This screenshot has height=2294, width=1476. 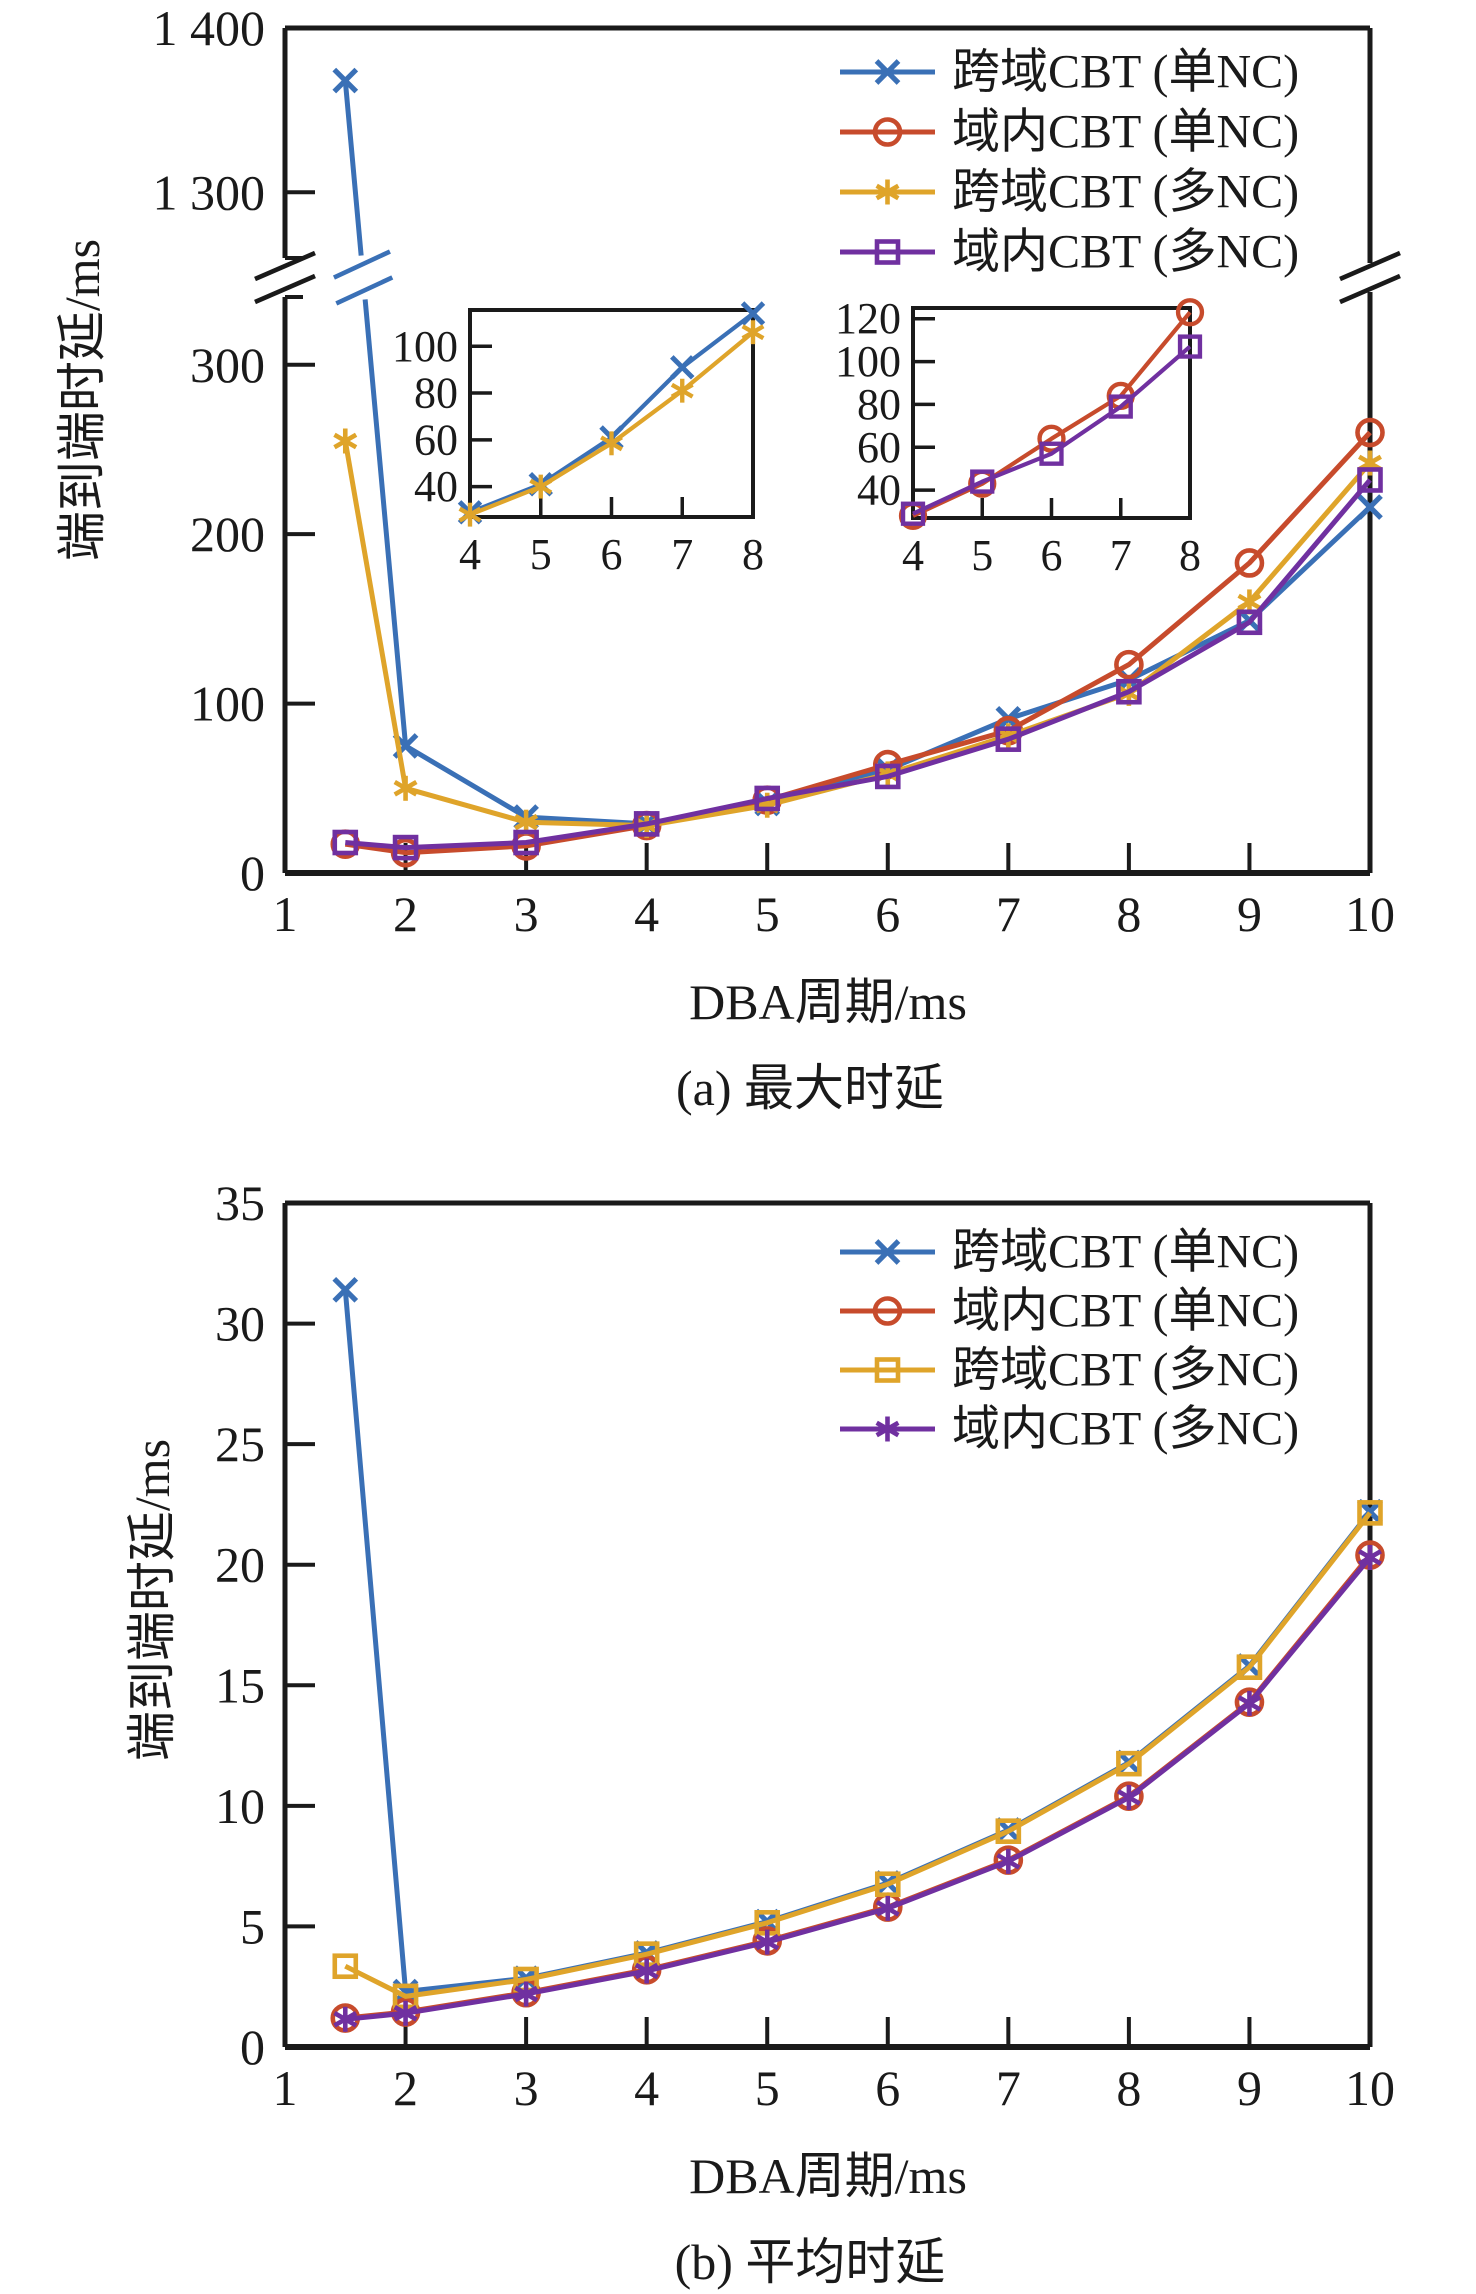 What do you see at coordinates (612, 554) in the screenshot?
I see `inset-x-tick-label: 6` at bounding box center [612, 554].